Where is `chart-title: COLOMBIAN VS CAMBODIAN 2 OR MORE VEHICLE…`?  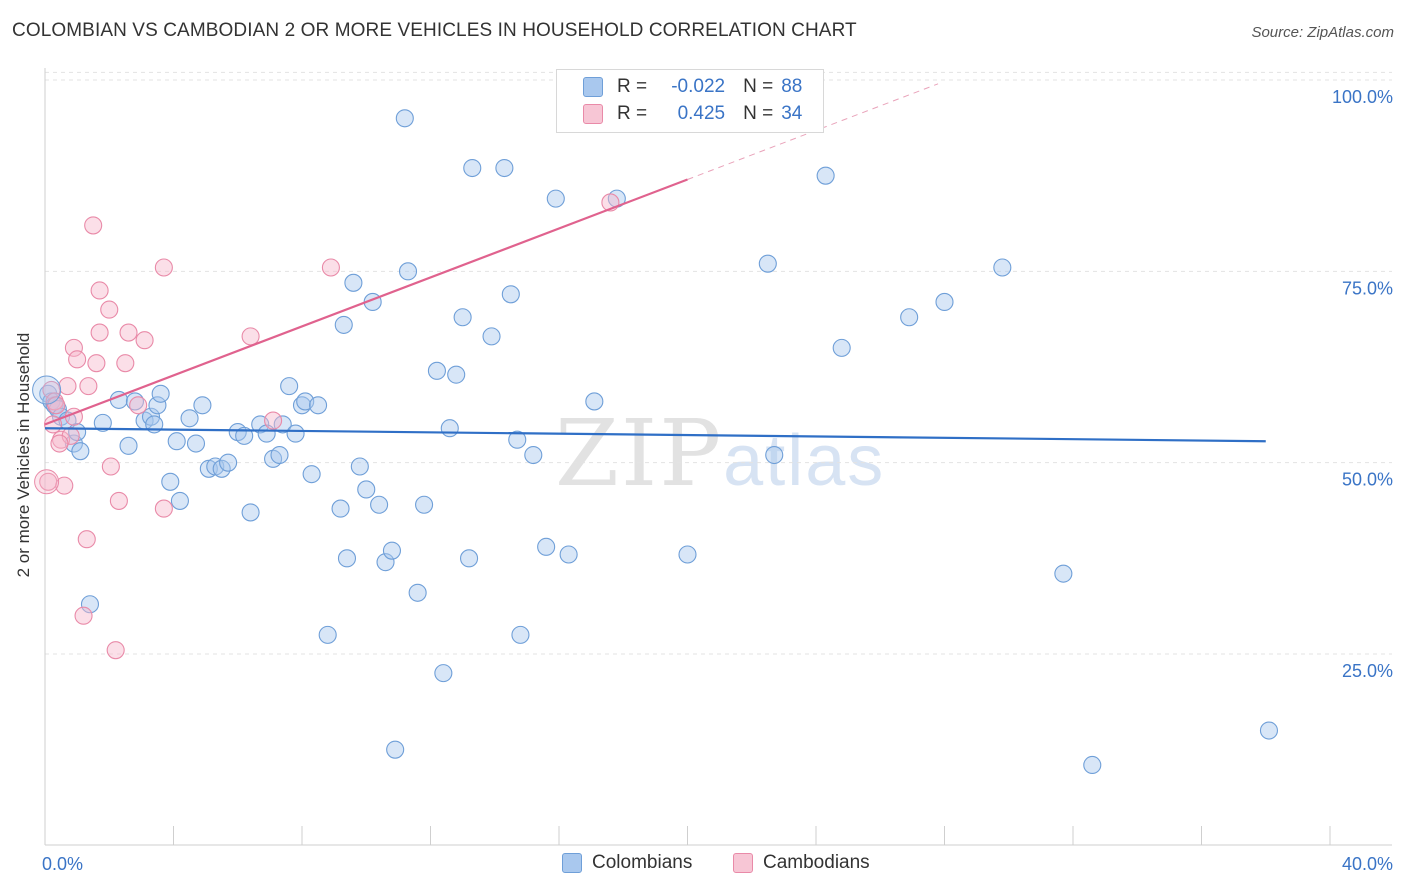 chart-title: COLOMBIAN VS CAMBODIAN 2 OR MORE VEHICLE… is located at coordinates (434, 30).